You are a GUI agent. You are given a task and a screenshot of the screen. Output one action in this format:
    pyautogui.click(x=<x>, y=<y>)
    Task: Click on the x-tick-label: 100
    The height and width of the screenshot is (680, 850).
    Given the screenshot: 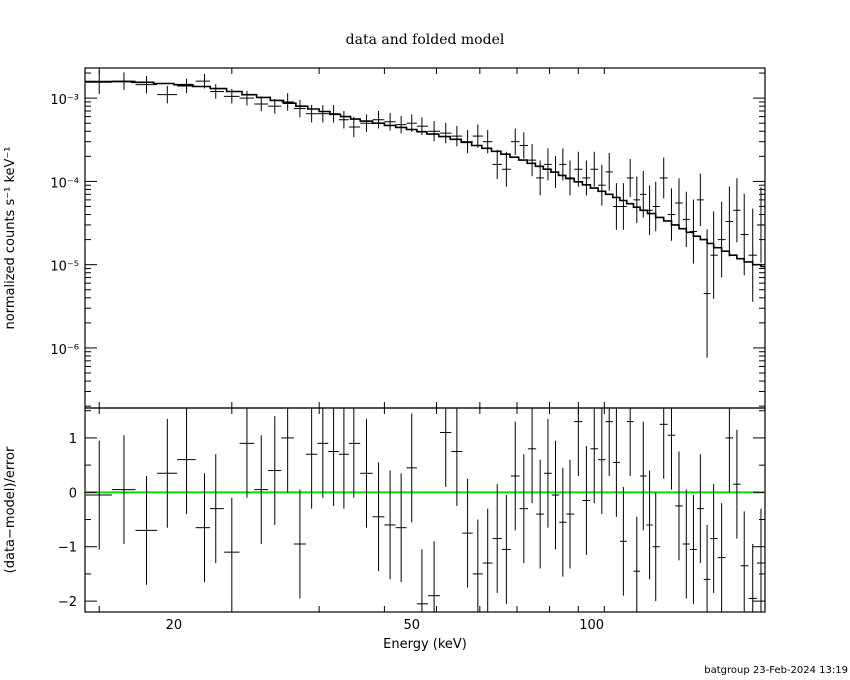 What is the action you would take?
    pyautogui.click(x=591, y=625)
    